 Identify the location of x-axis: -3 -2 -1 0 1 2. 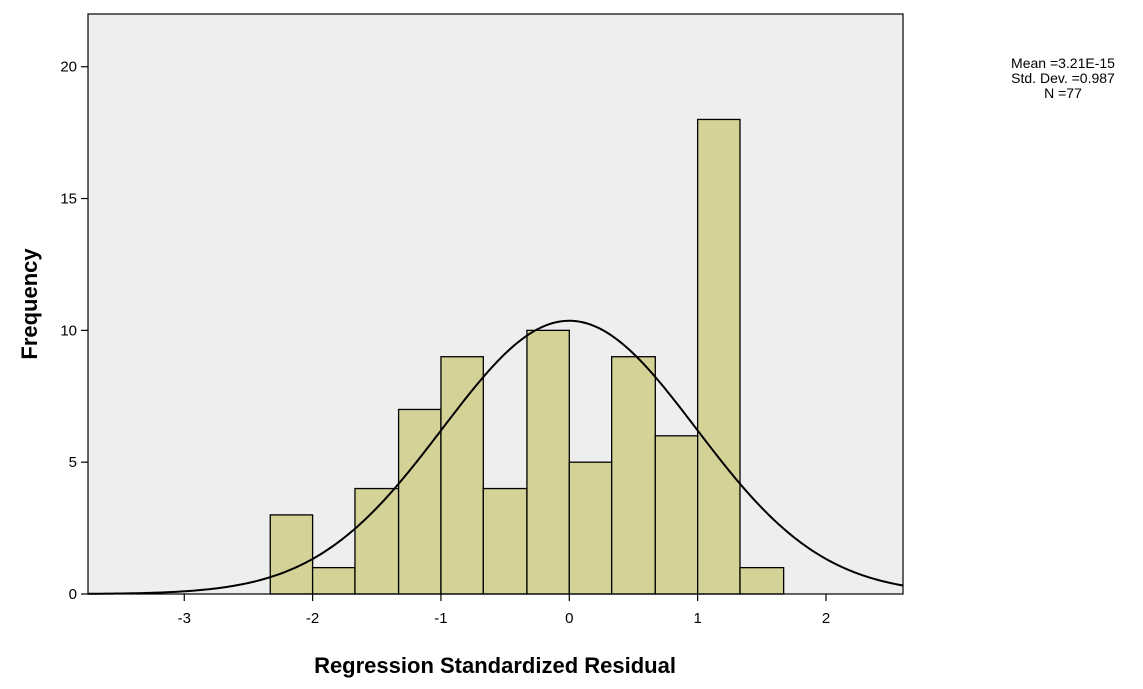
(504, 610).